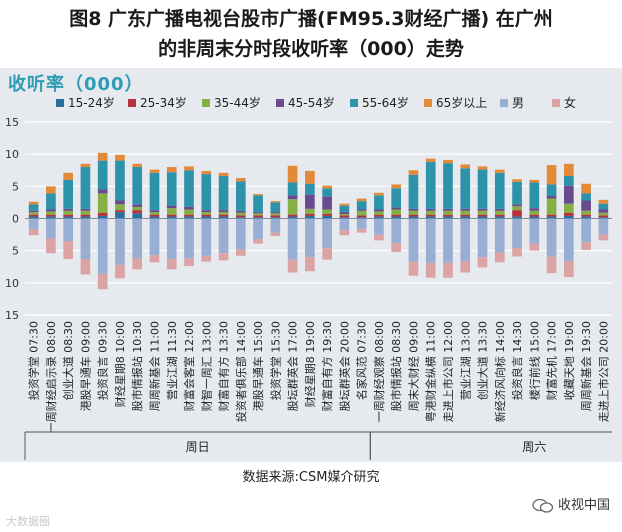 Image resolution: width=622 pixels, height=532 pixels. I want to click on y-tick-label-1: 10, so click(12, 154).